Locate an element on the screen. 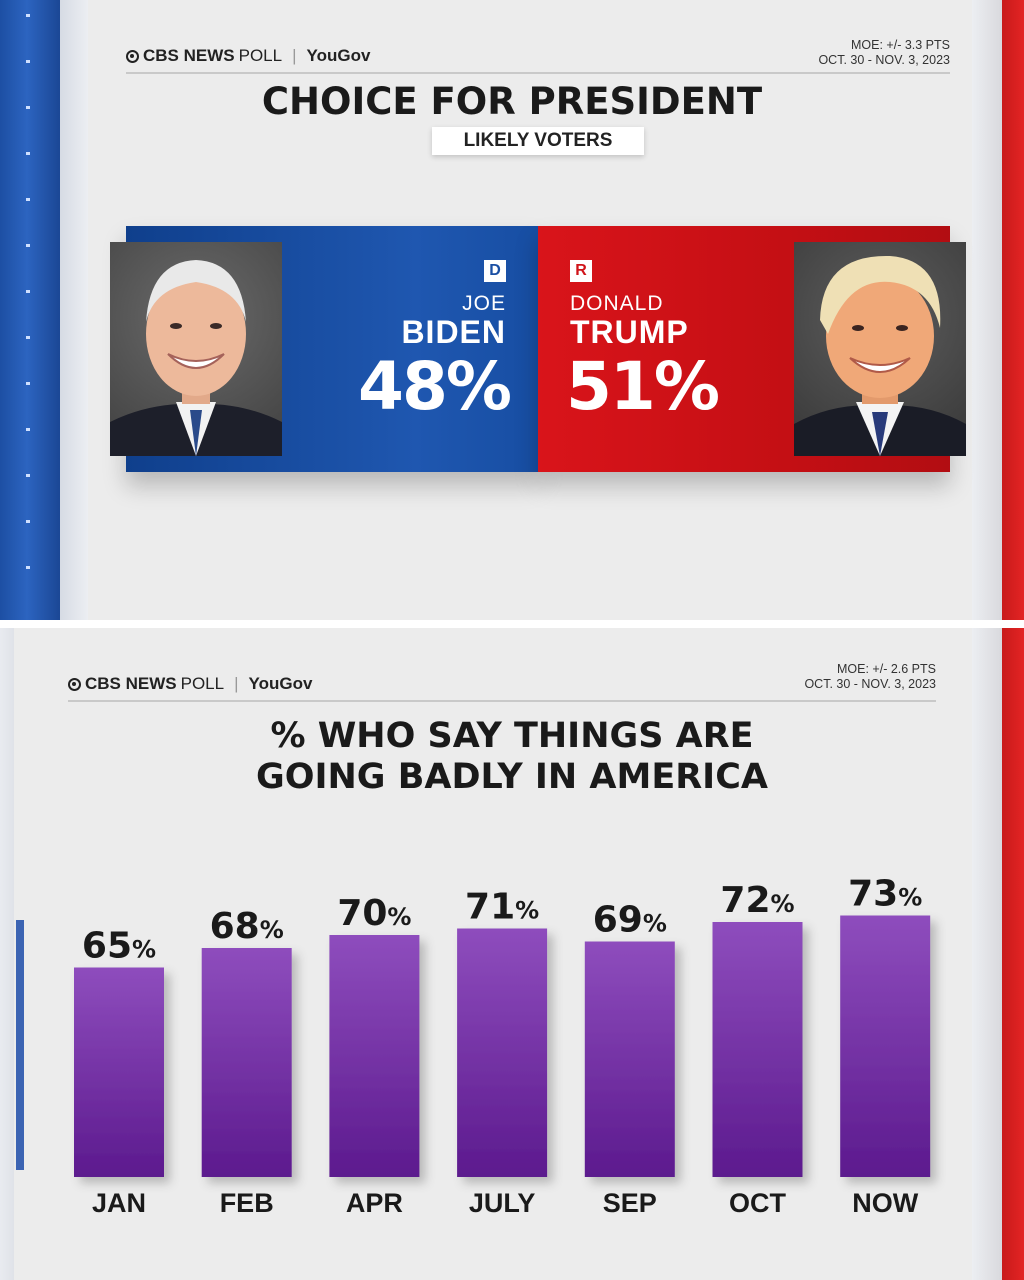  bar-value-label: 68% is located at coordinates (247, 926).